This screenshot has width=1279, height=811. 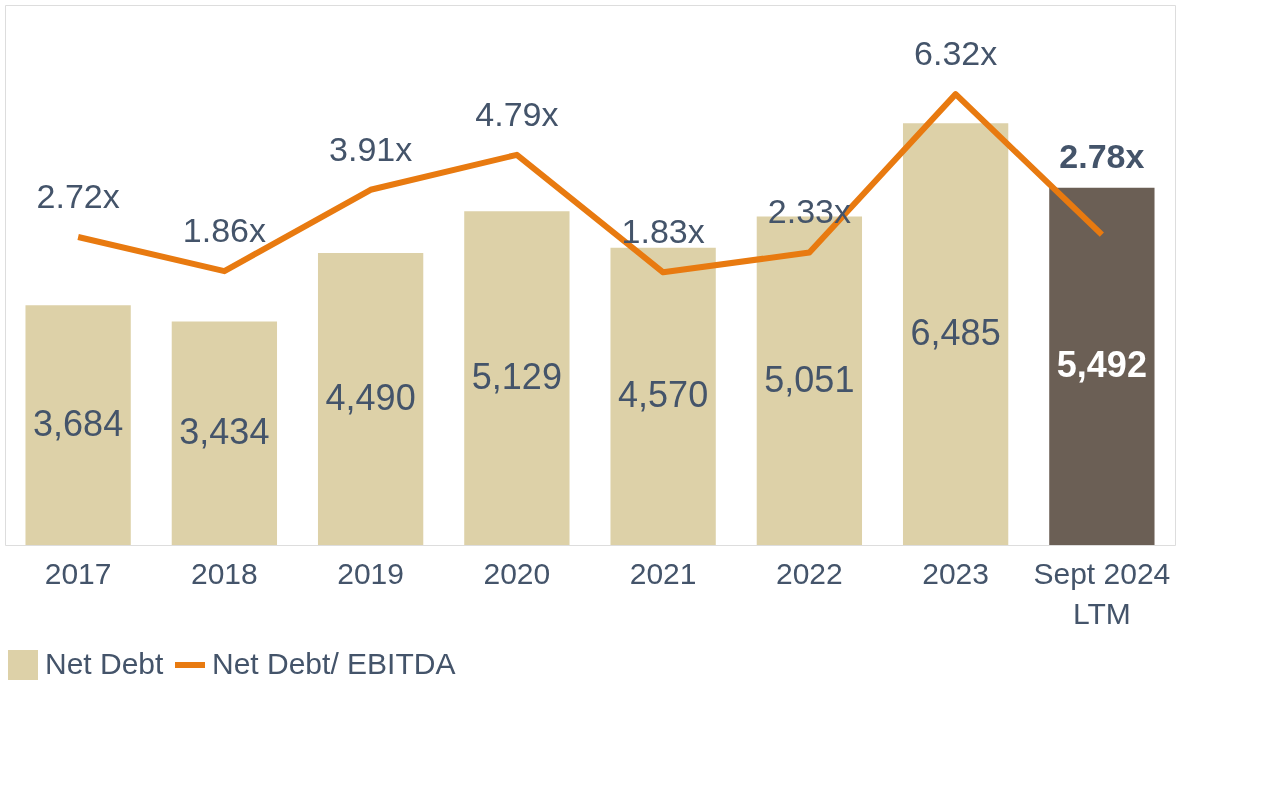 I want to click on data-label: 3,434, so click(x=224, y=432).